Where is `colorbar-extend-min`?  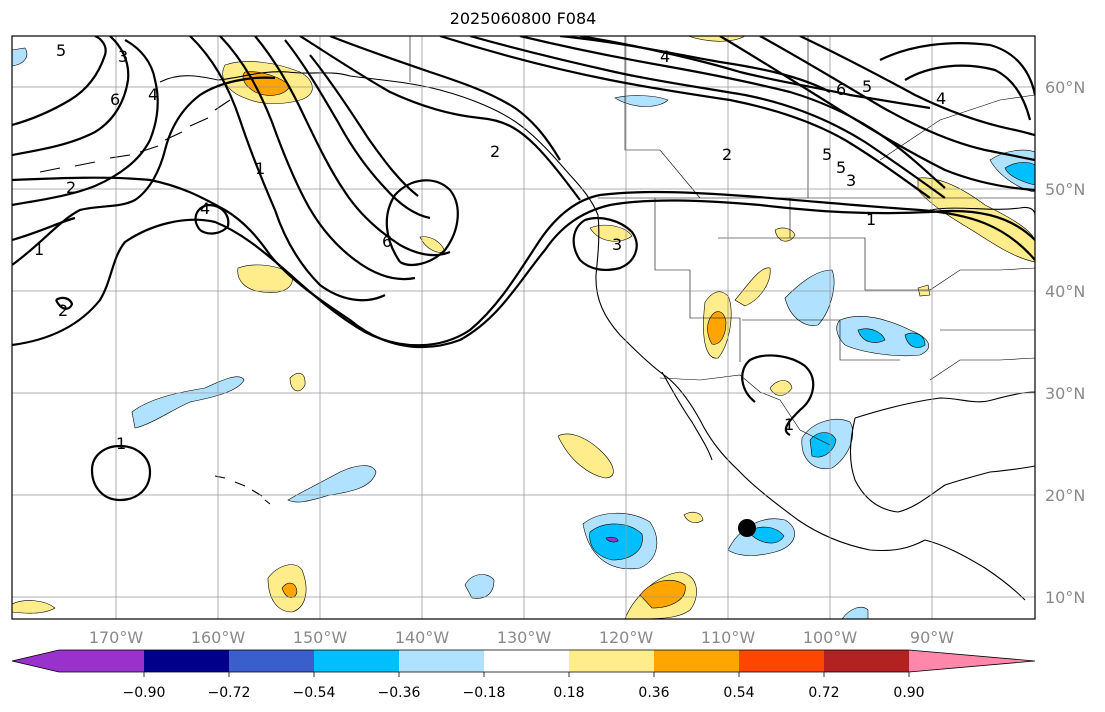 colorbar-extend-min is located at coordinates (35, 661).